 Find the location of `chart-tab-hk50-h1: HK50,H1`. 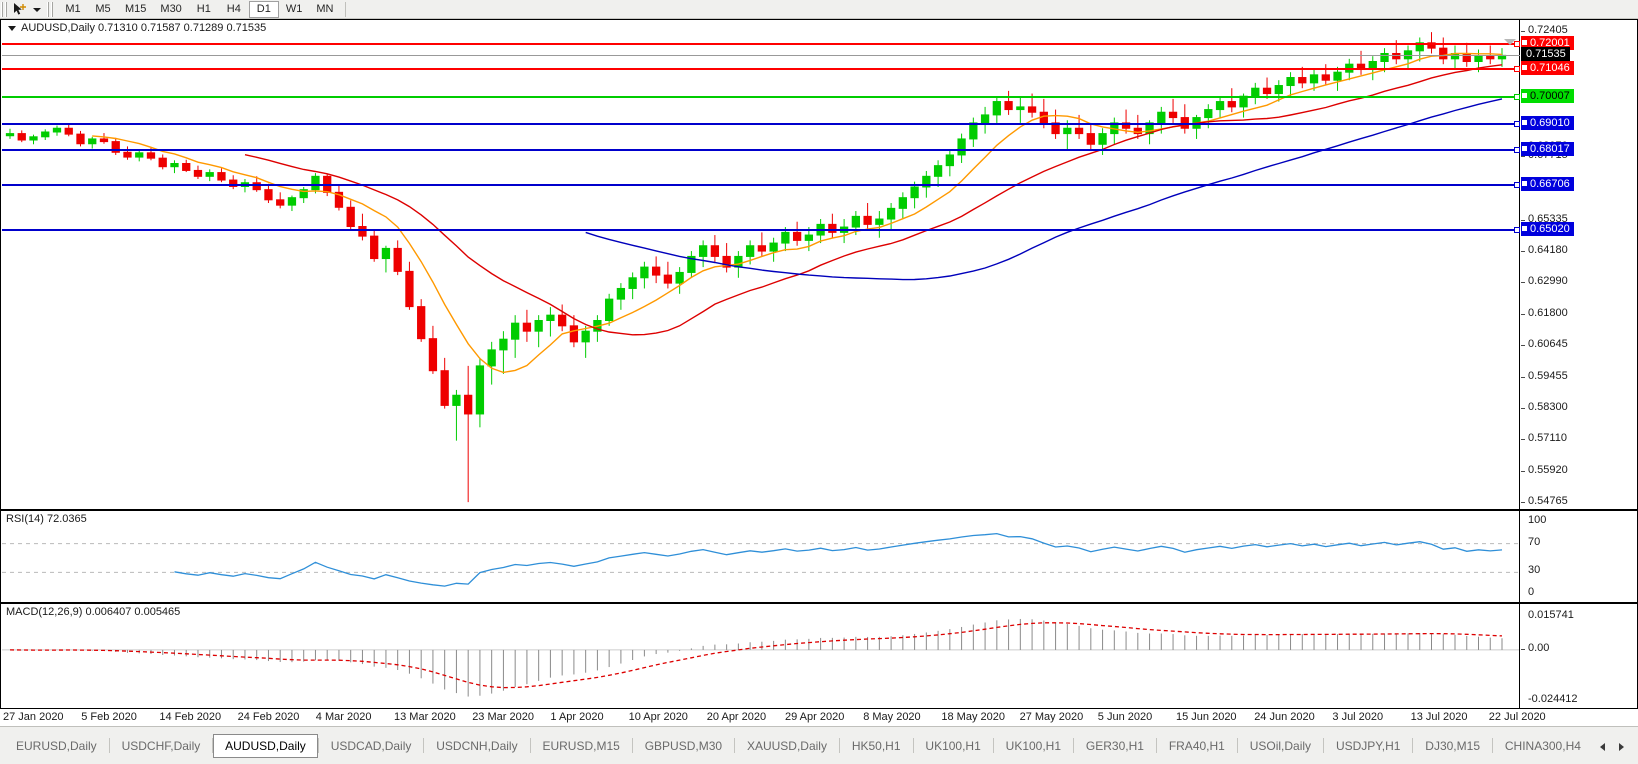

chart-tab-hk50-h1: HK50,H1 is located at coordinates (876, 745).